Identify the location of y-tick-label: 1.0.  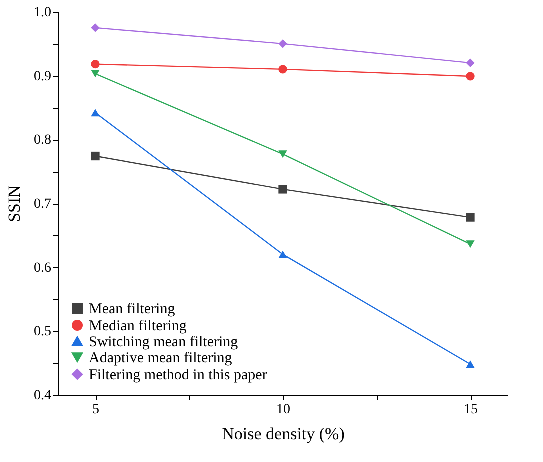
(43, 13).